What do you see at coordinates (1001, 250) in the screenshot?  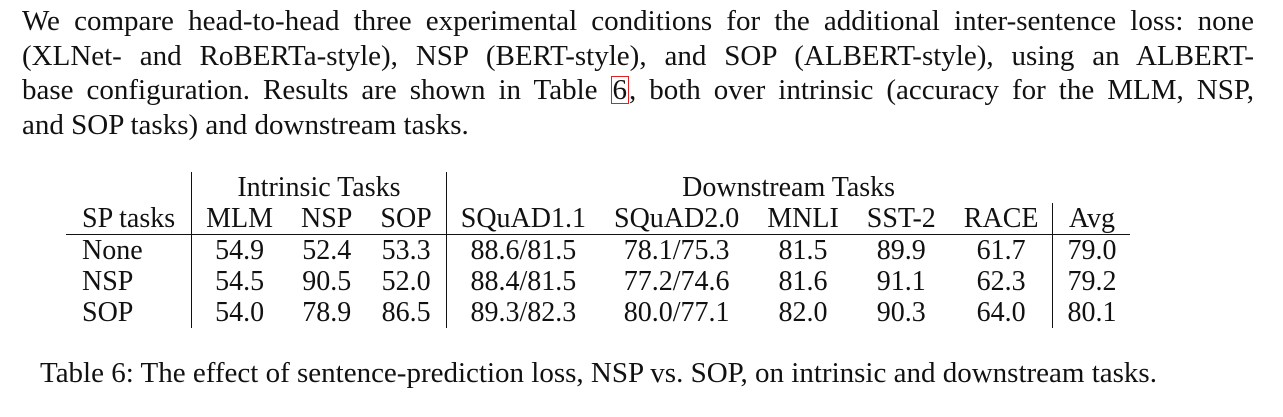 I see `table-cell: 61.7` at bounding box center [1001, 250].